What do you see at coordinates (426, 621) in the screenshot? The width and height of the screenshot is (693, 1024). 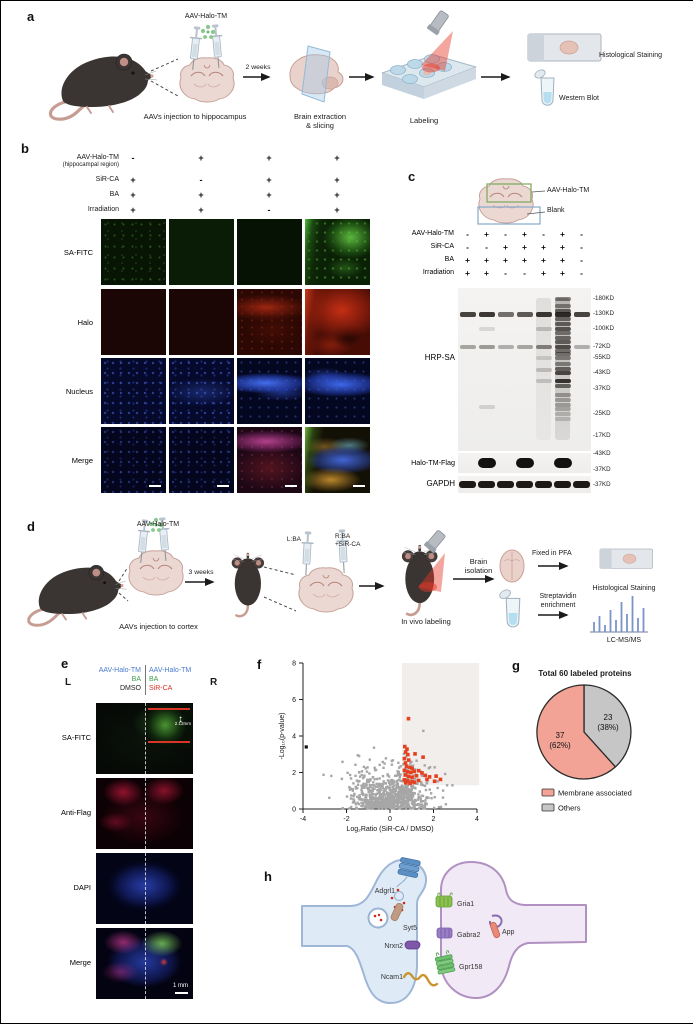 I see `caption-invivo: In vivo labeling` at bounding box center [426, 621].